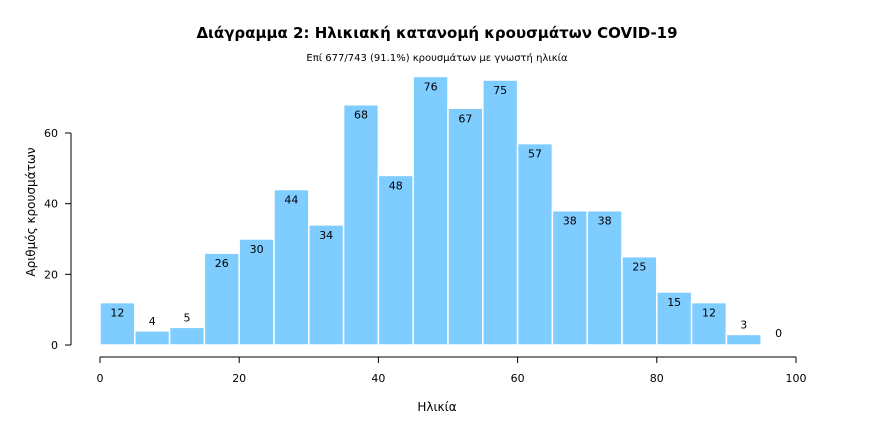 This screenshot has height=422, width=874. What do you see at coordinates (51, 204) in the screenshot?
I see `y-tick-label: 40` at bounding box center [51, 204].